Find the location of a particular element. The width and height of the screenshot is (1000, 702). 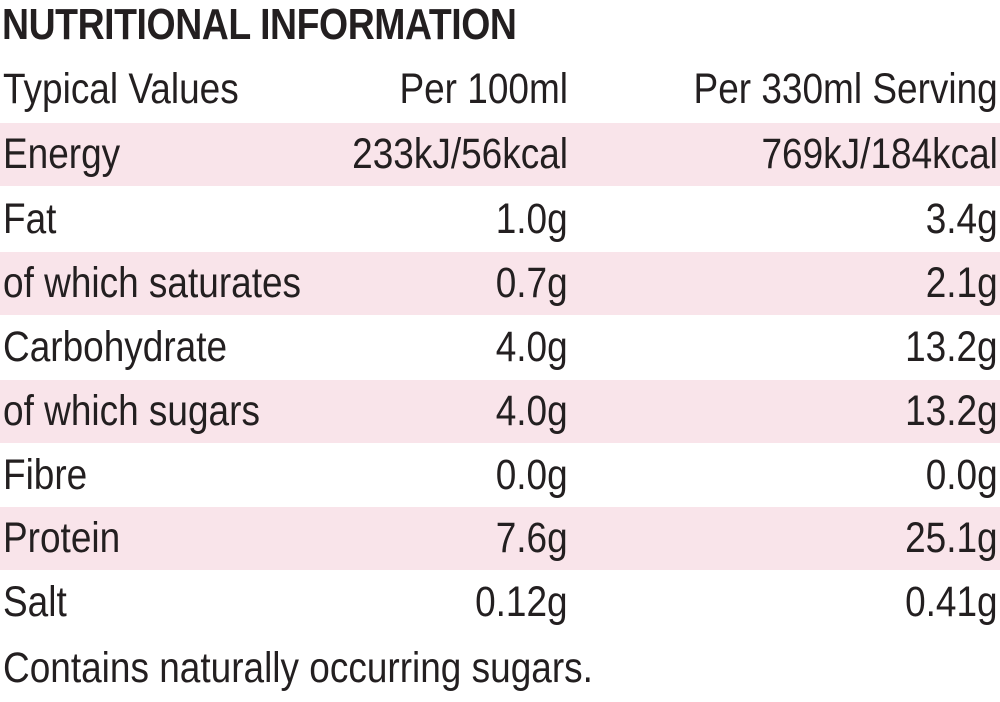

value-per-serving: 2.1g is located at coordinates (962, 283).